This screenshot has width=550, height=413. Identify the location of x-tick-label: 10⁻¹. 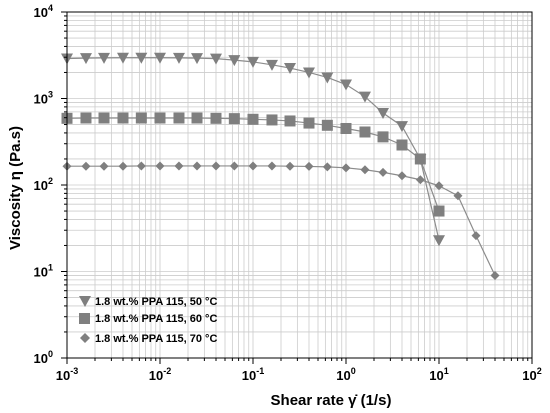
(253, 374).